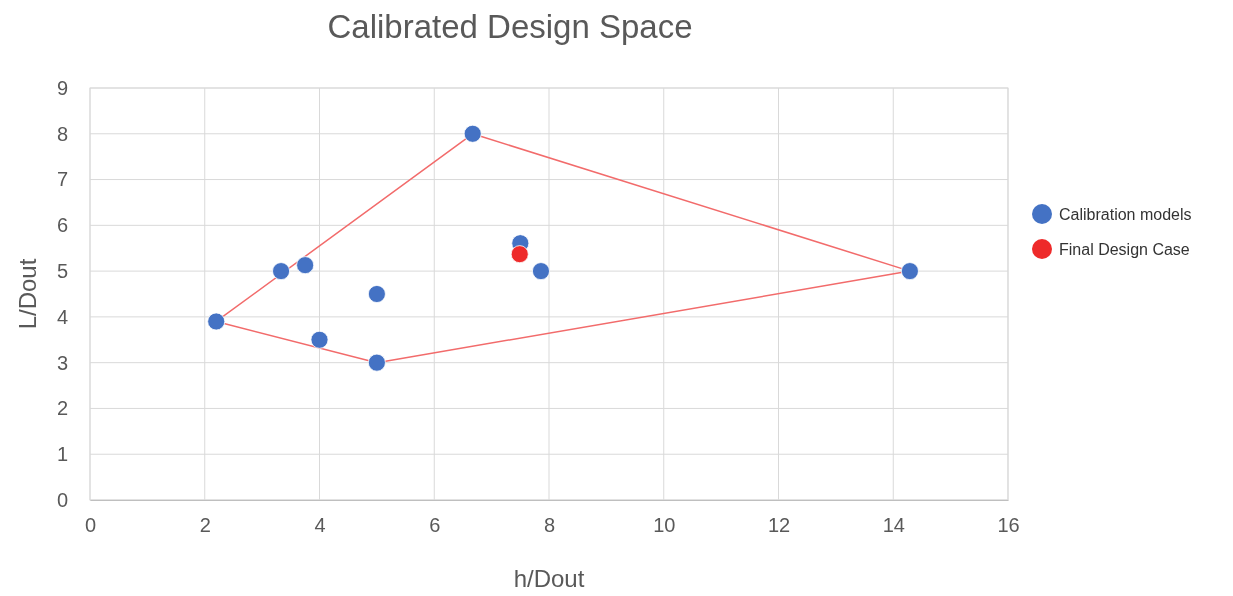 The image size is (1233, 596). Describe the element at coordinates (205, 525) in the screenshot. I see `x-tick-label: 2` at that location.